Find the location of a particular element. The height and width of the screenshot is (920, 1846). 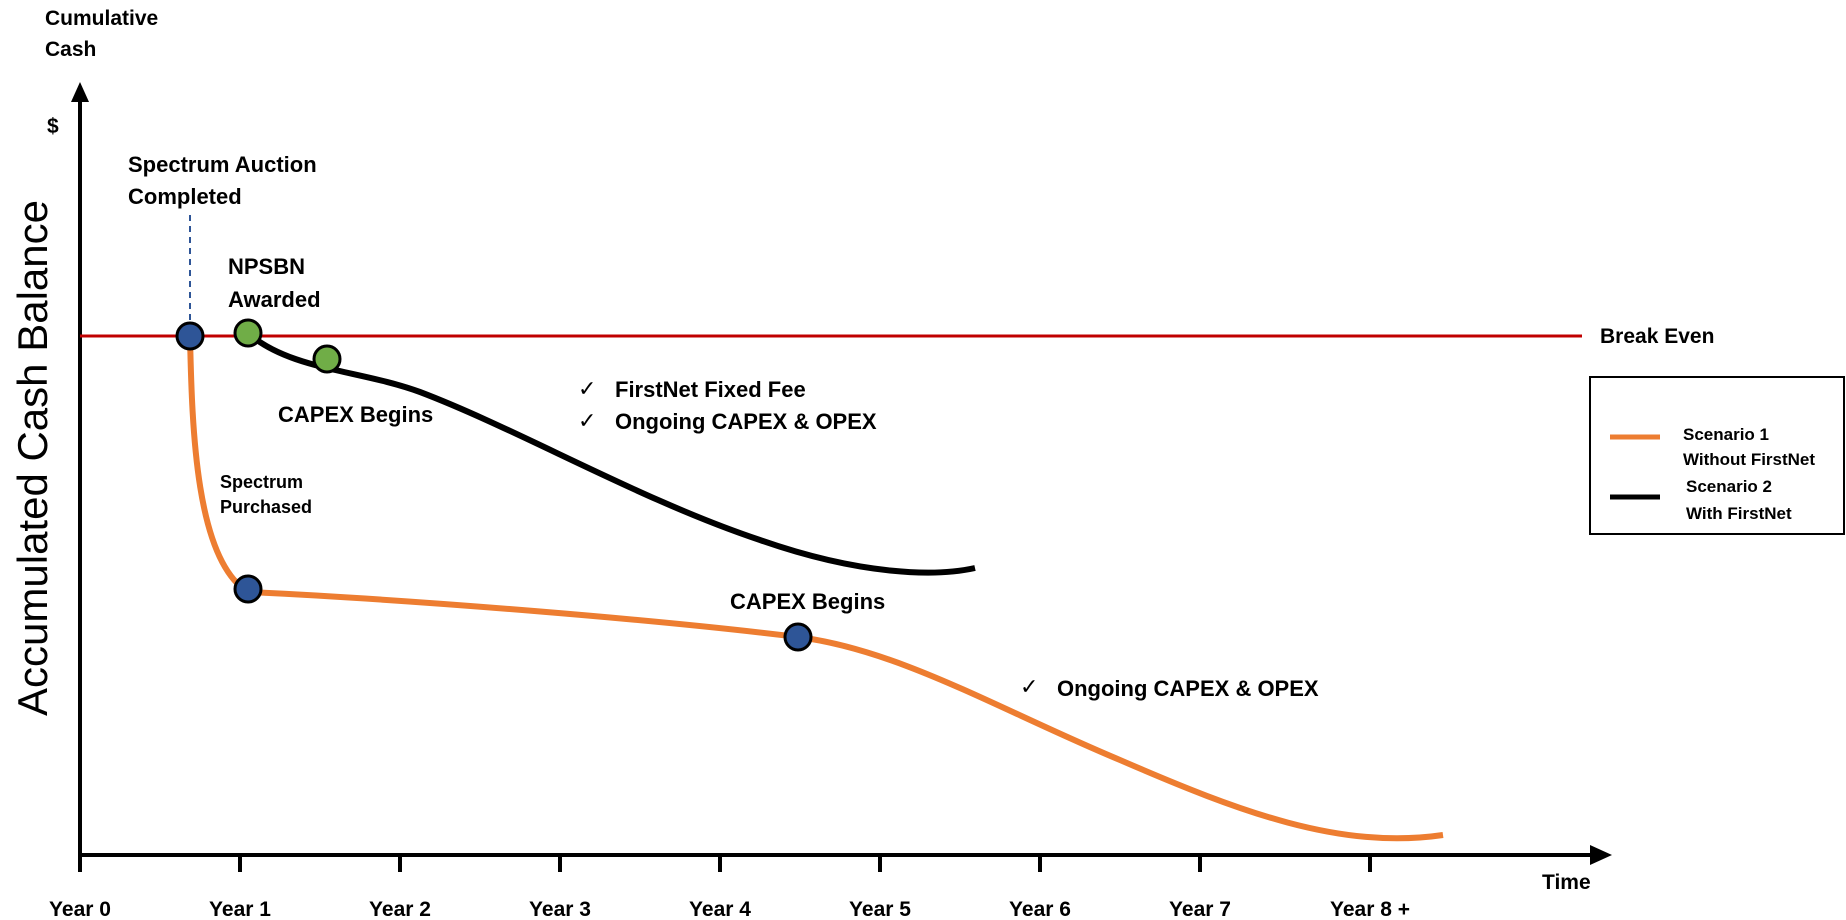

capex-begins-s2-label: CAPEX Begins is located at coordinates (355, 414).